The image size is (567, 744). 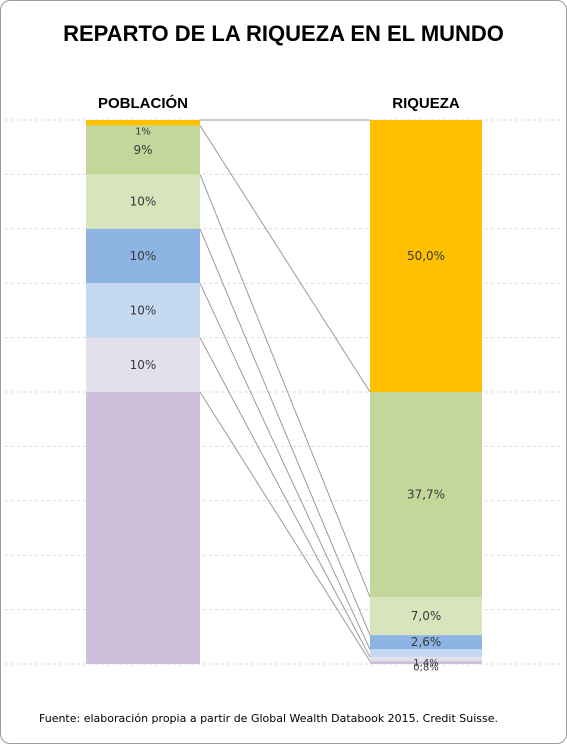 What do you see at coordinates (143, 103) in the screenshot?
I see `column-label-poblacion: POBLACIÓN` at bounding box center [143, 103].